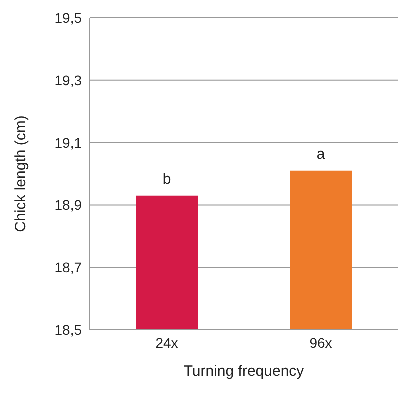  I want to click on y-tick-label: 19,1, so click(68, 142).